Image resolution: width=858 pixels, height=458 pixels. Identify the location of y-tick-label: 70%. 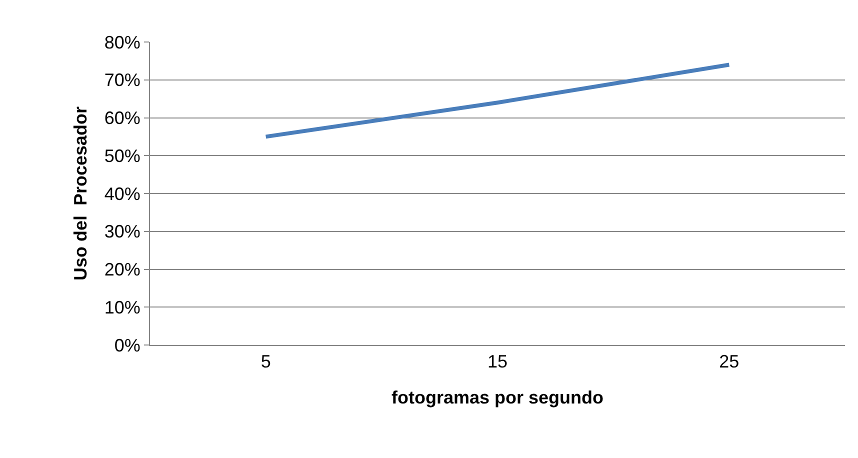
(122, 80).